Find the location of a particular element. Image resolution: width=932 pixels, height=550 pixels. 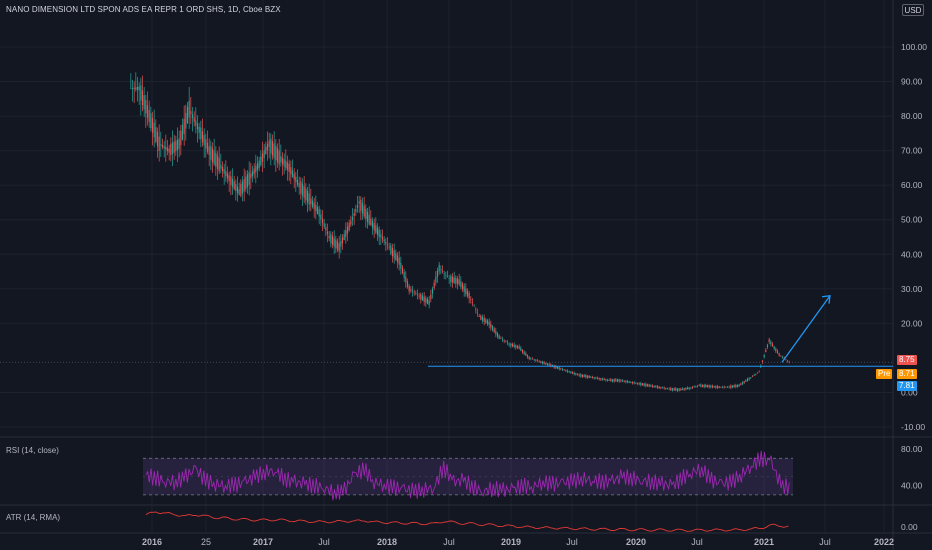

last-price-badge: 8.75 is located at coordinates (907, 360).